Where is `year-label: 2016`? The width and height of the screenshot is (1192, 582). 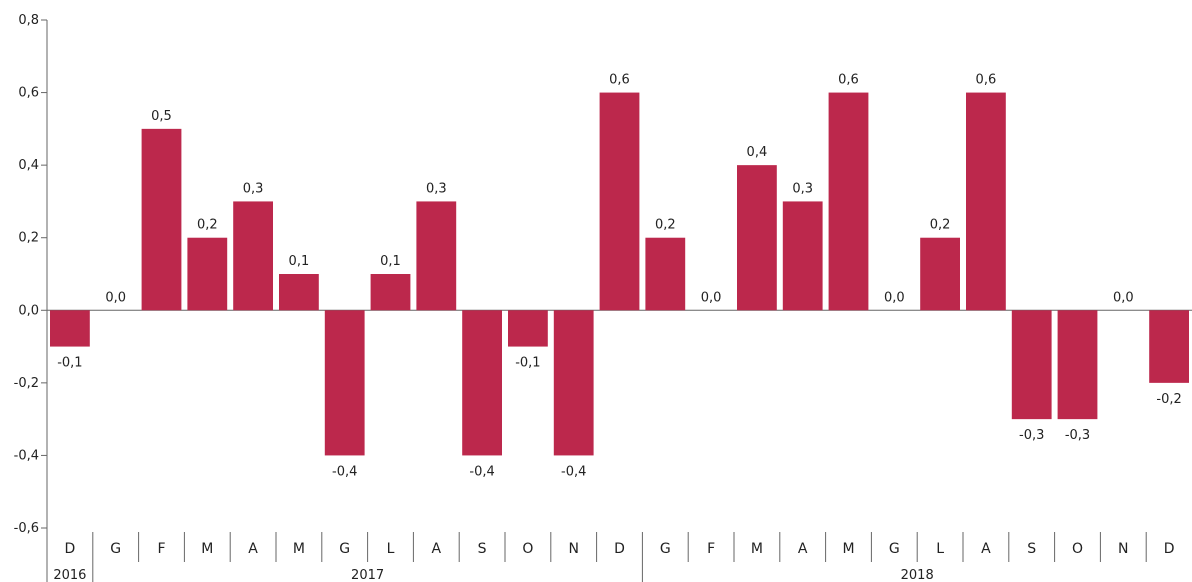
year-label: 2016 is located at coordinates (69, 575).